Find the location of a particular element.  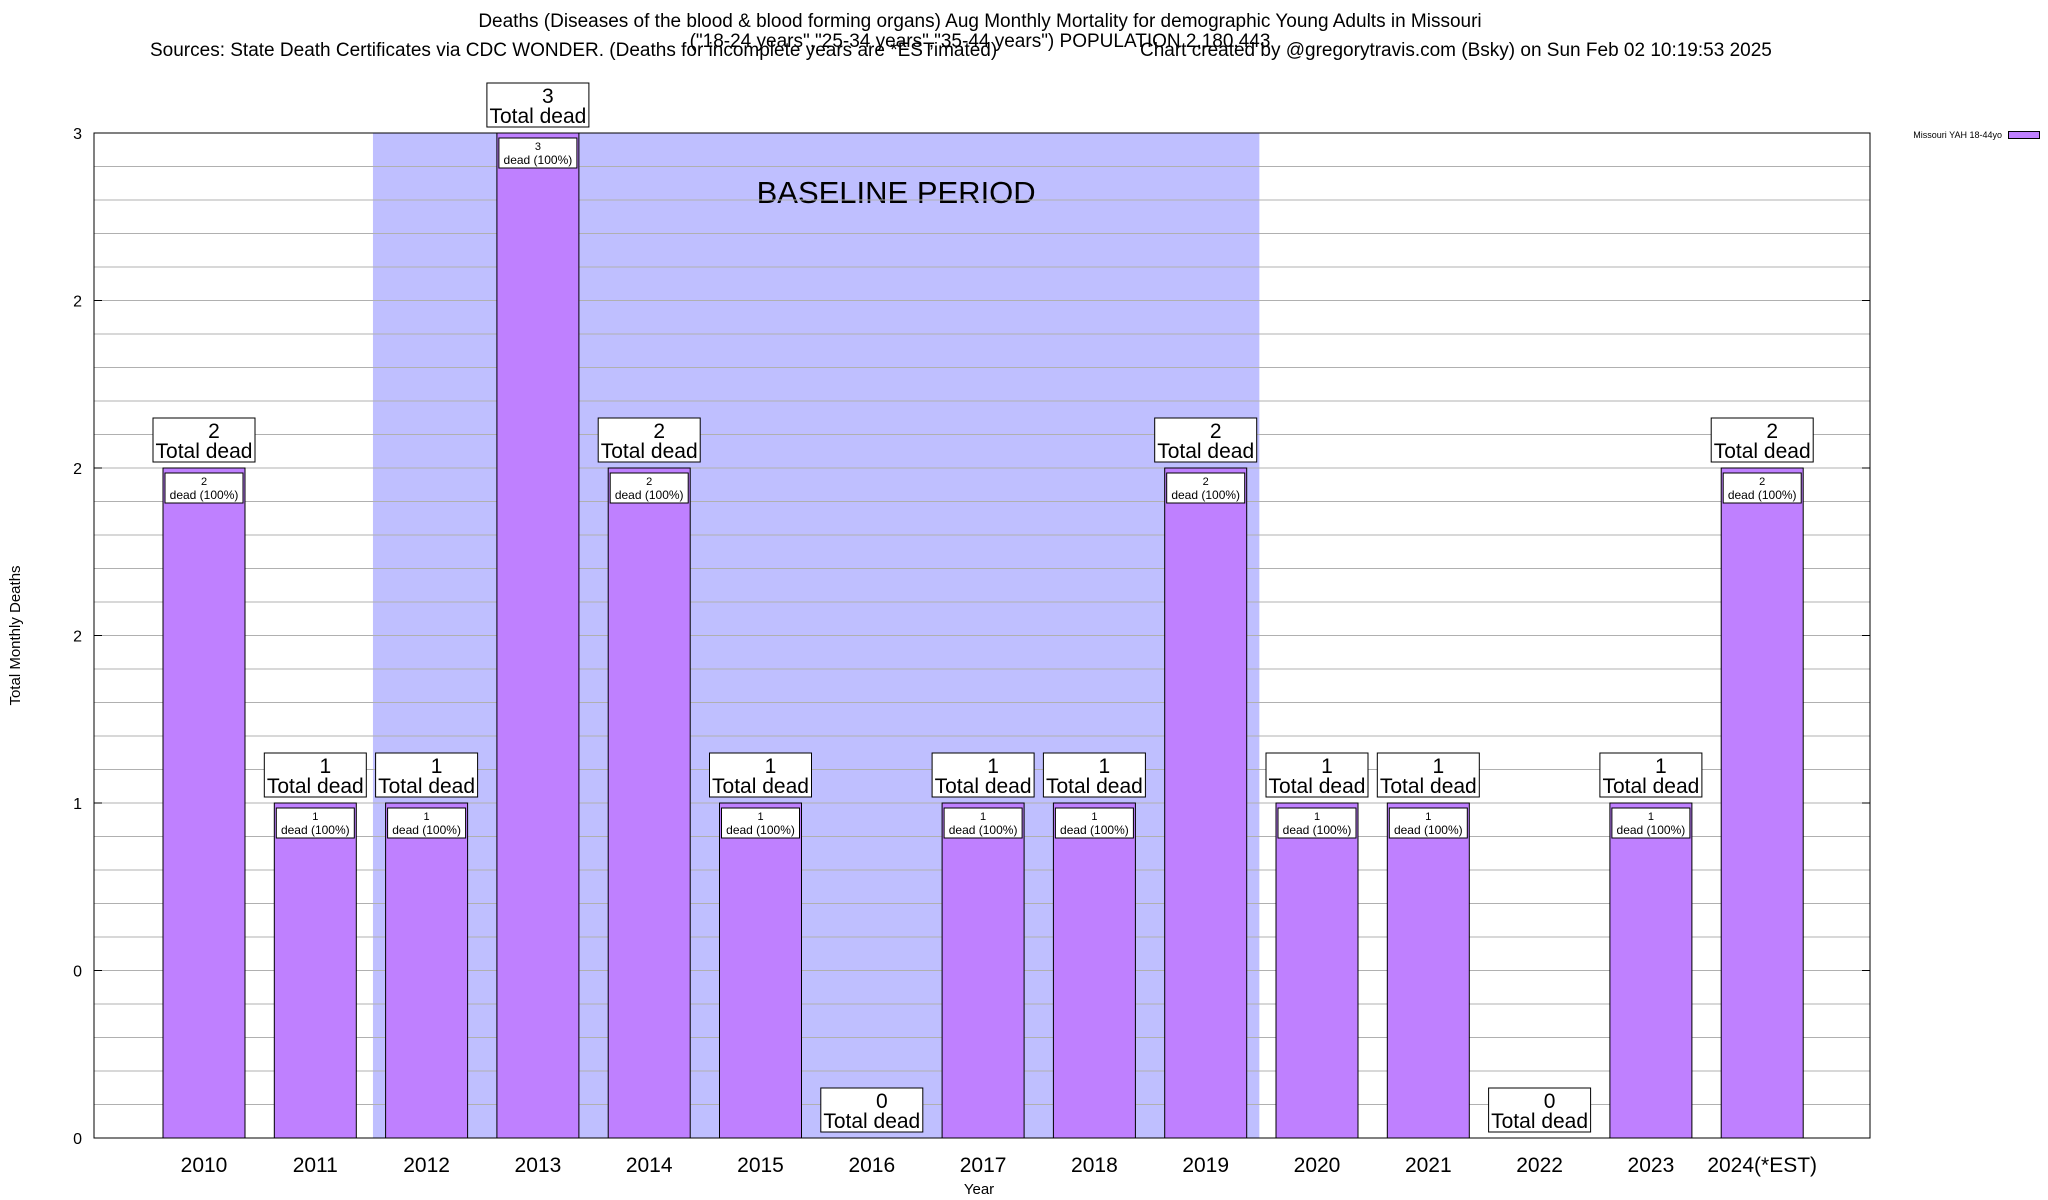

x-tick-label: 2020 is located at coordinates (1317, 1165).